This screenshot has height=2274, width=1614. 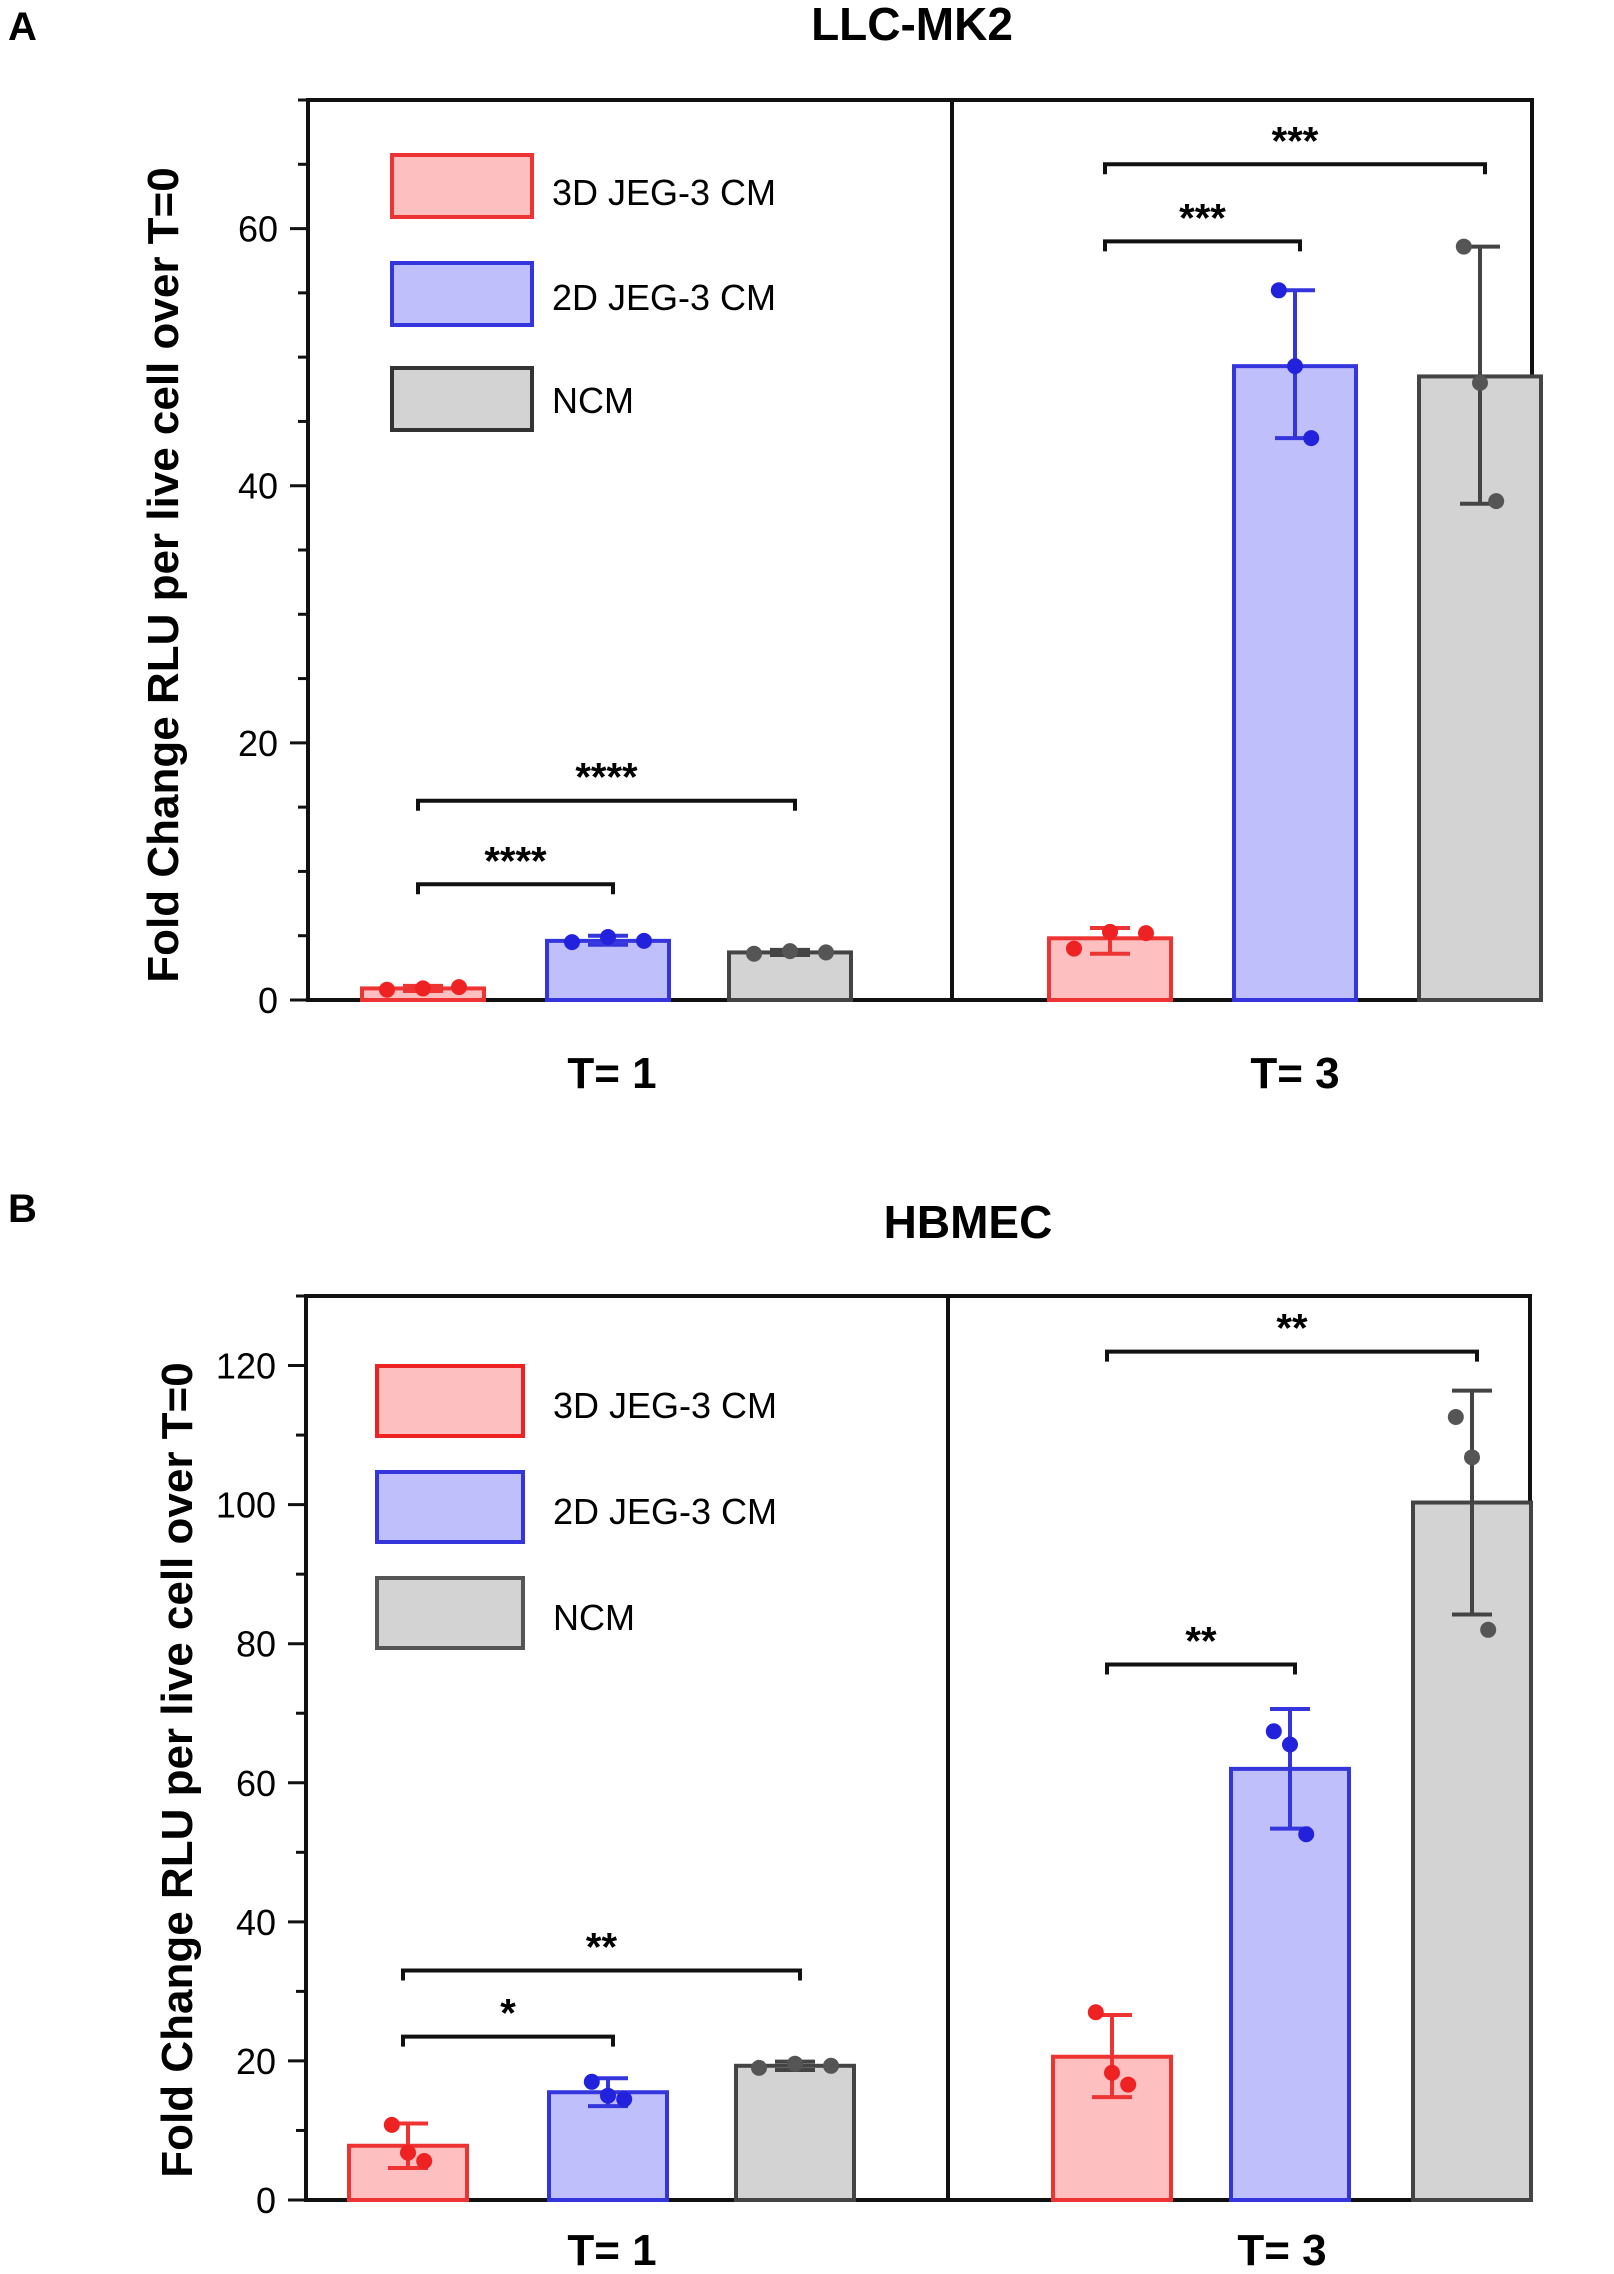 What do you see at coordinates (22, 27) in the screenshot?
I see `panel-a-label: A` at bounding box center [22, 27].